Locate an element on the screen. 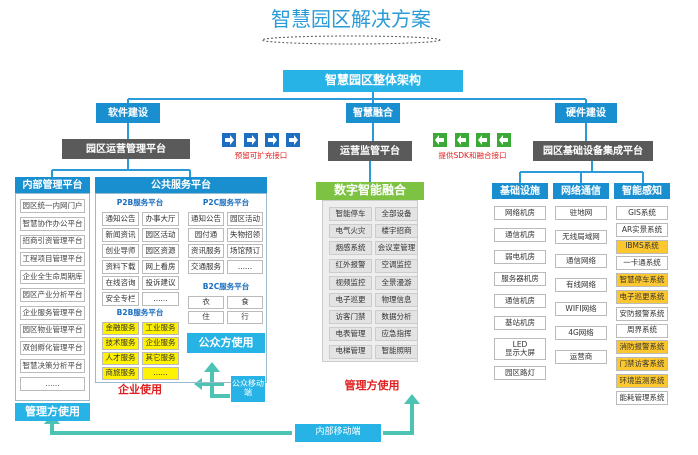  item: 网络机房 is located at coordinates (520, 213).